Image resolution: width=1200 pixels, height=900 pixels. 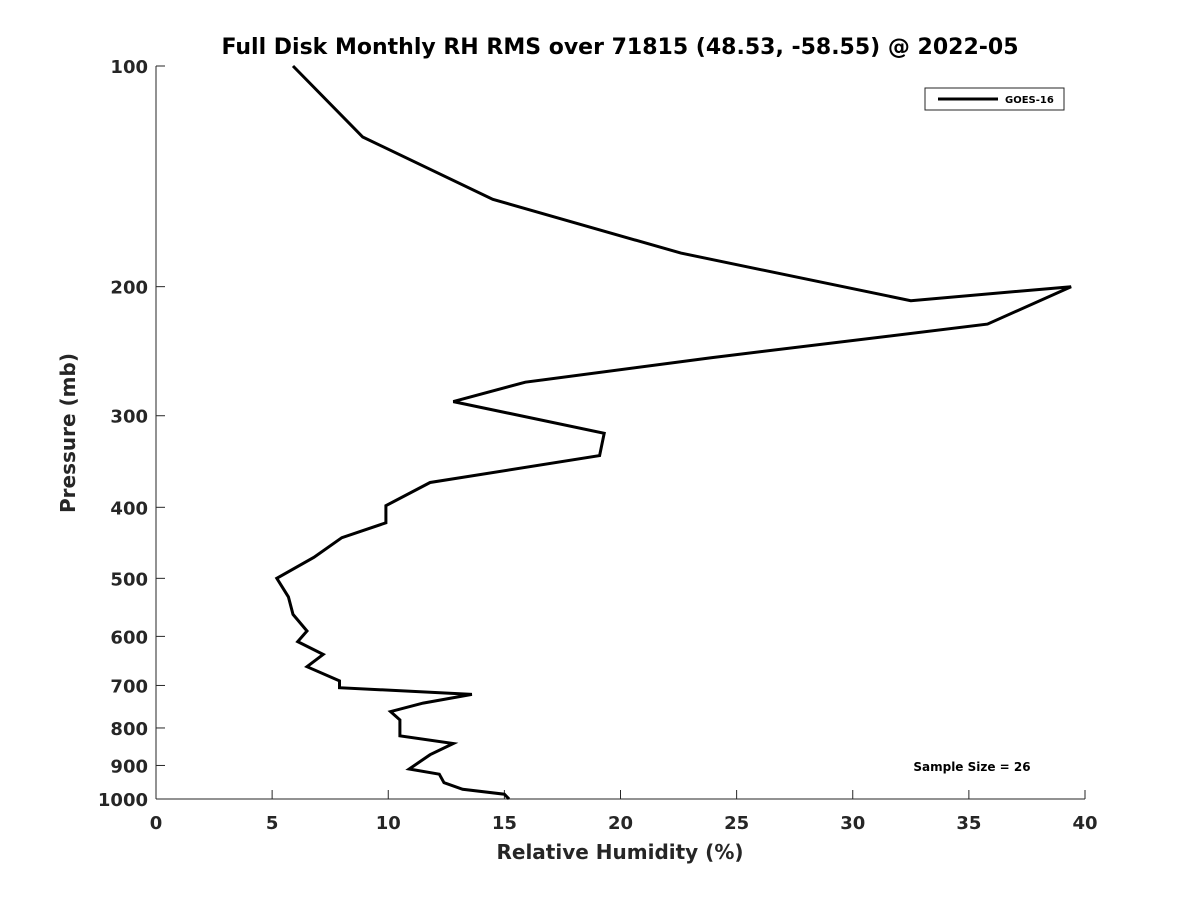 I want to click on x-tick-label: 25, so click(x=736, y=823).